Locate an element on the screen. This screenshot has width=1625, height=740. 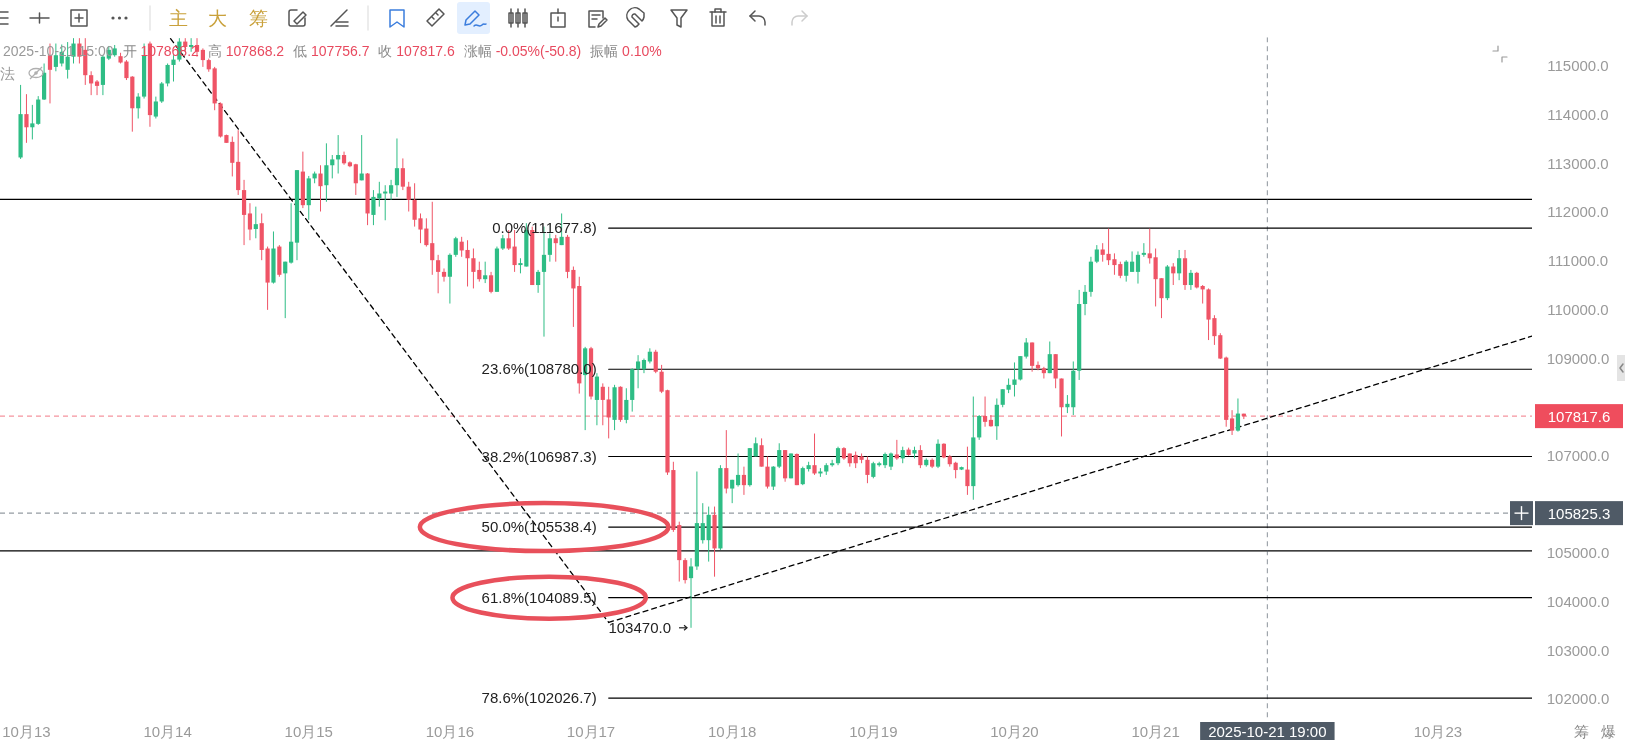
annotation: 法 is located at coordinates (7, 73).